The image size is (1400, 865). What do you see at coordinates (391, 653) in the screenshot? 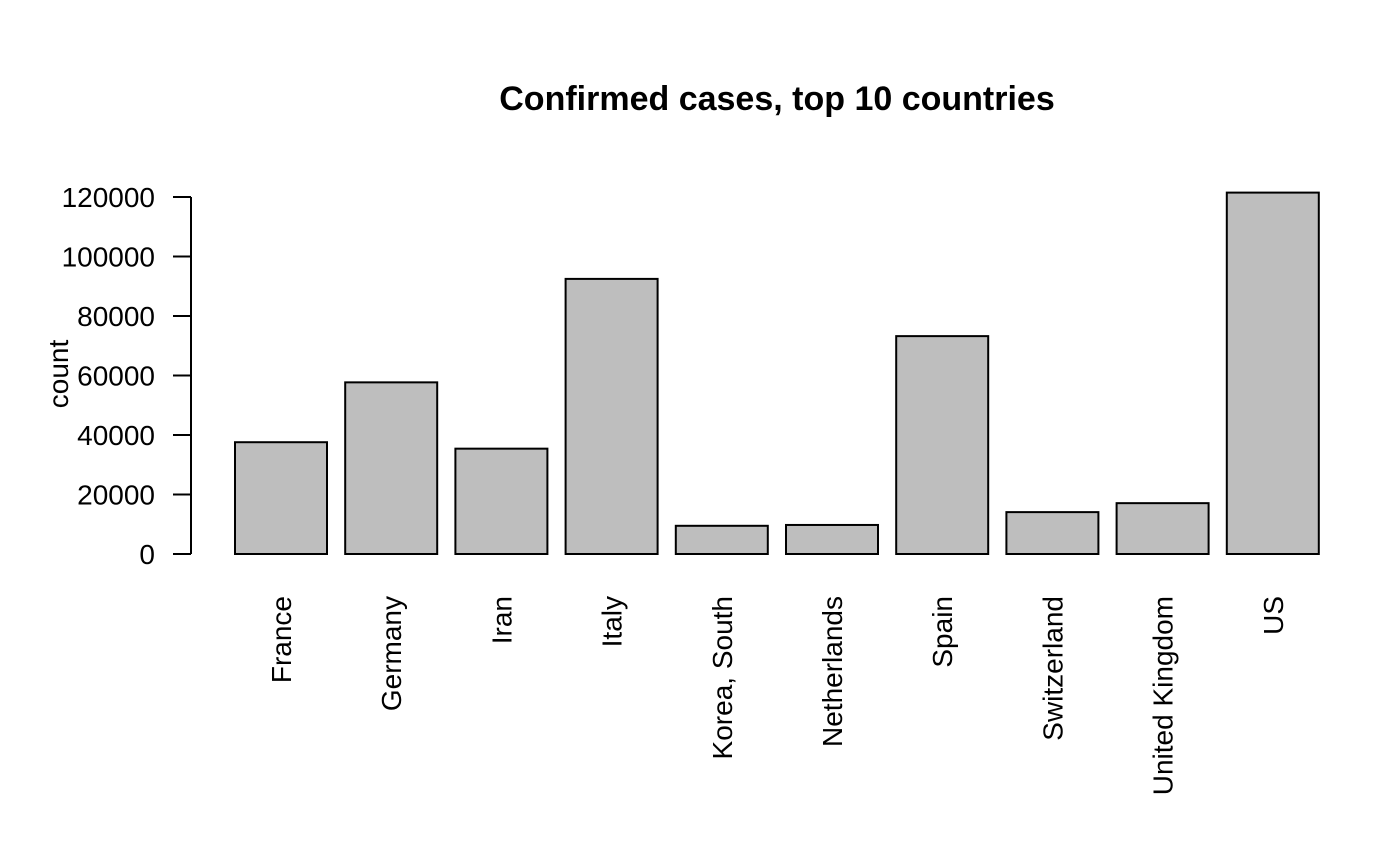
I see `x-category-label: Germany` at bounding box center [391, 653].